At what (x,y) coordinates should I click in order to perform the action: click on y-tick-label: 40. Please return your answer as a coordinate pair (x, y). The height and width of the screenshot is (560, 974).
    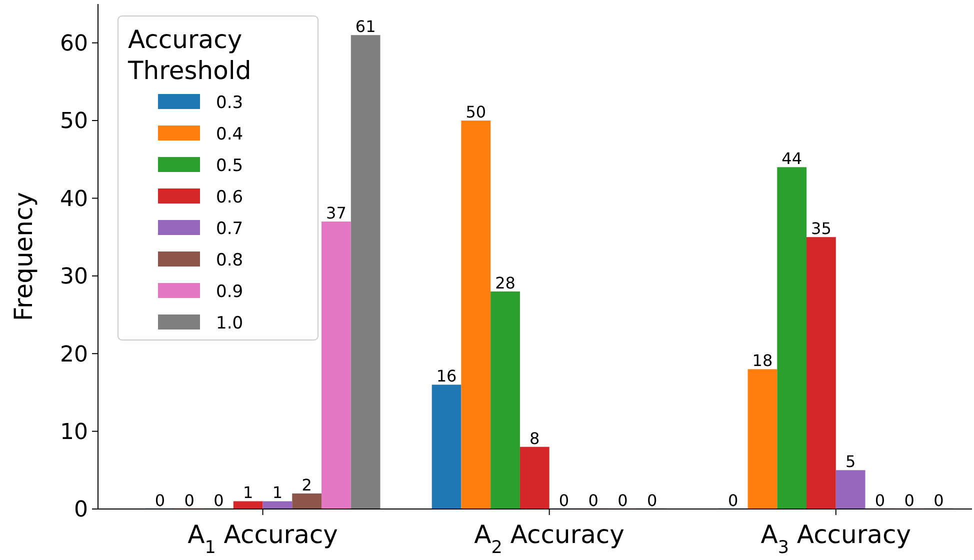
    Looking at the image, I should click on (74, 199).